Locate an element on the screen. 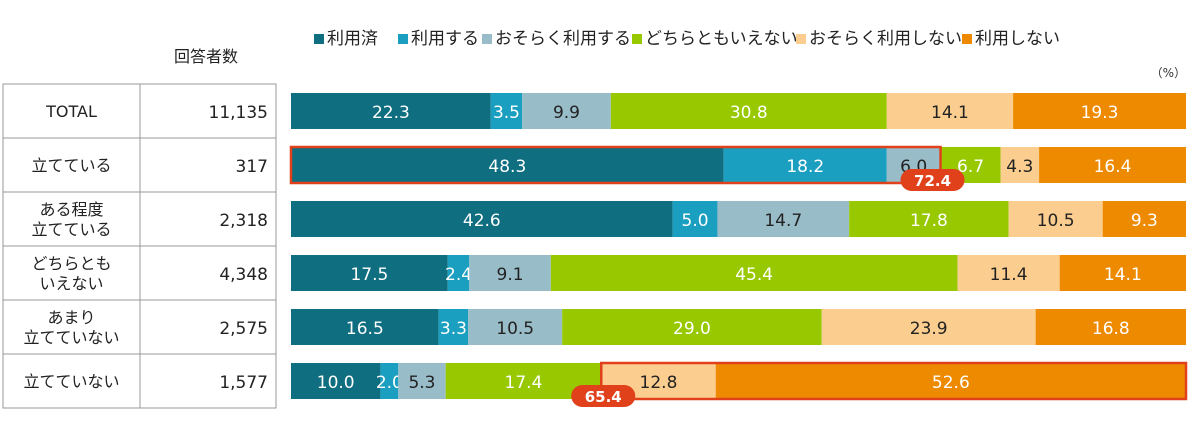 This screenshot has width=1200, height=430. bar-value-label: 14.7 is located at coordinates (783, 221).